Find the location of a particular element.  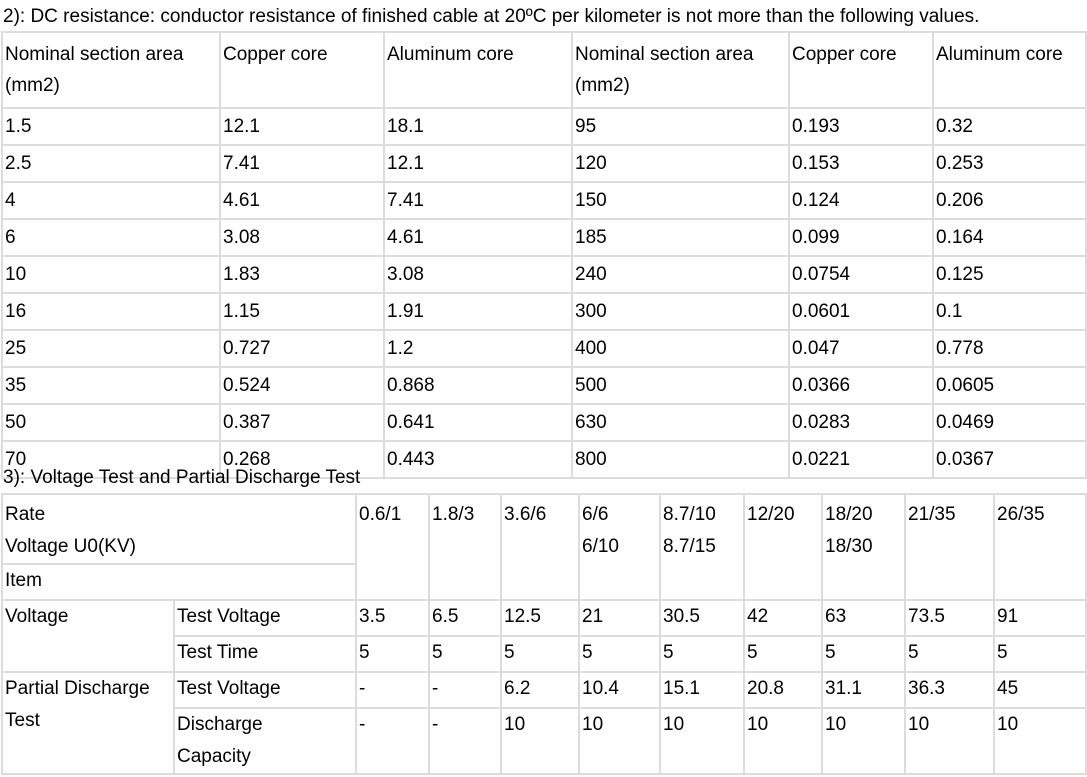

capacity-label-line2: Capacity is located at coordinates (214, 756).